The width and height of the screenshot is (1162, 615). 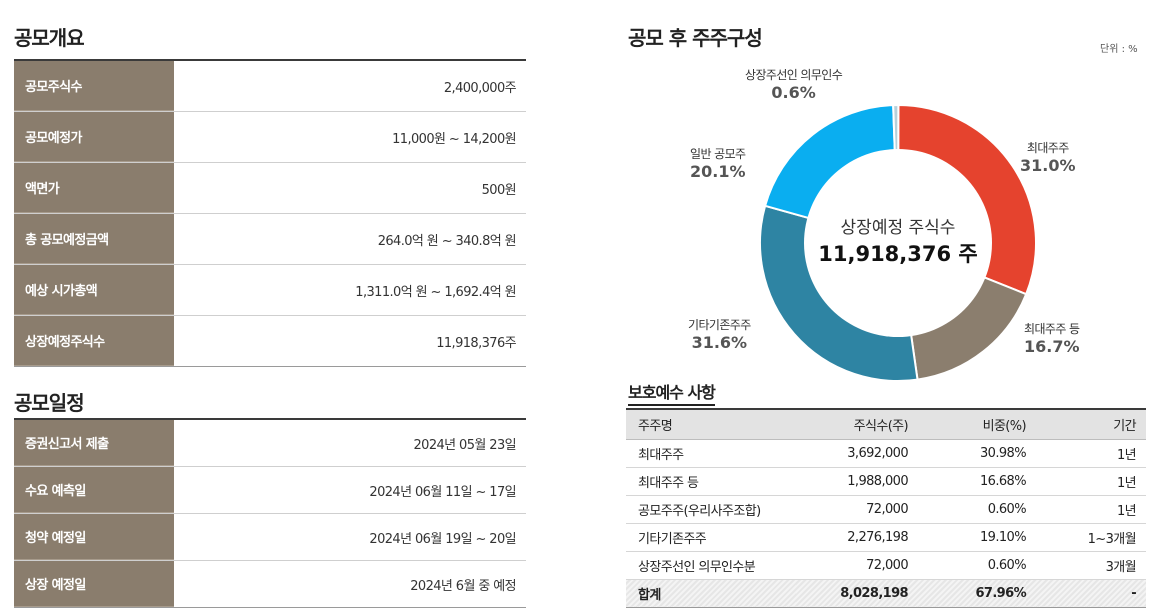 I want to click on row-key: 예상 시가총액, so click(x=94, y=290).